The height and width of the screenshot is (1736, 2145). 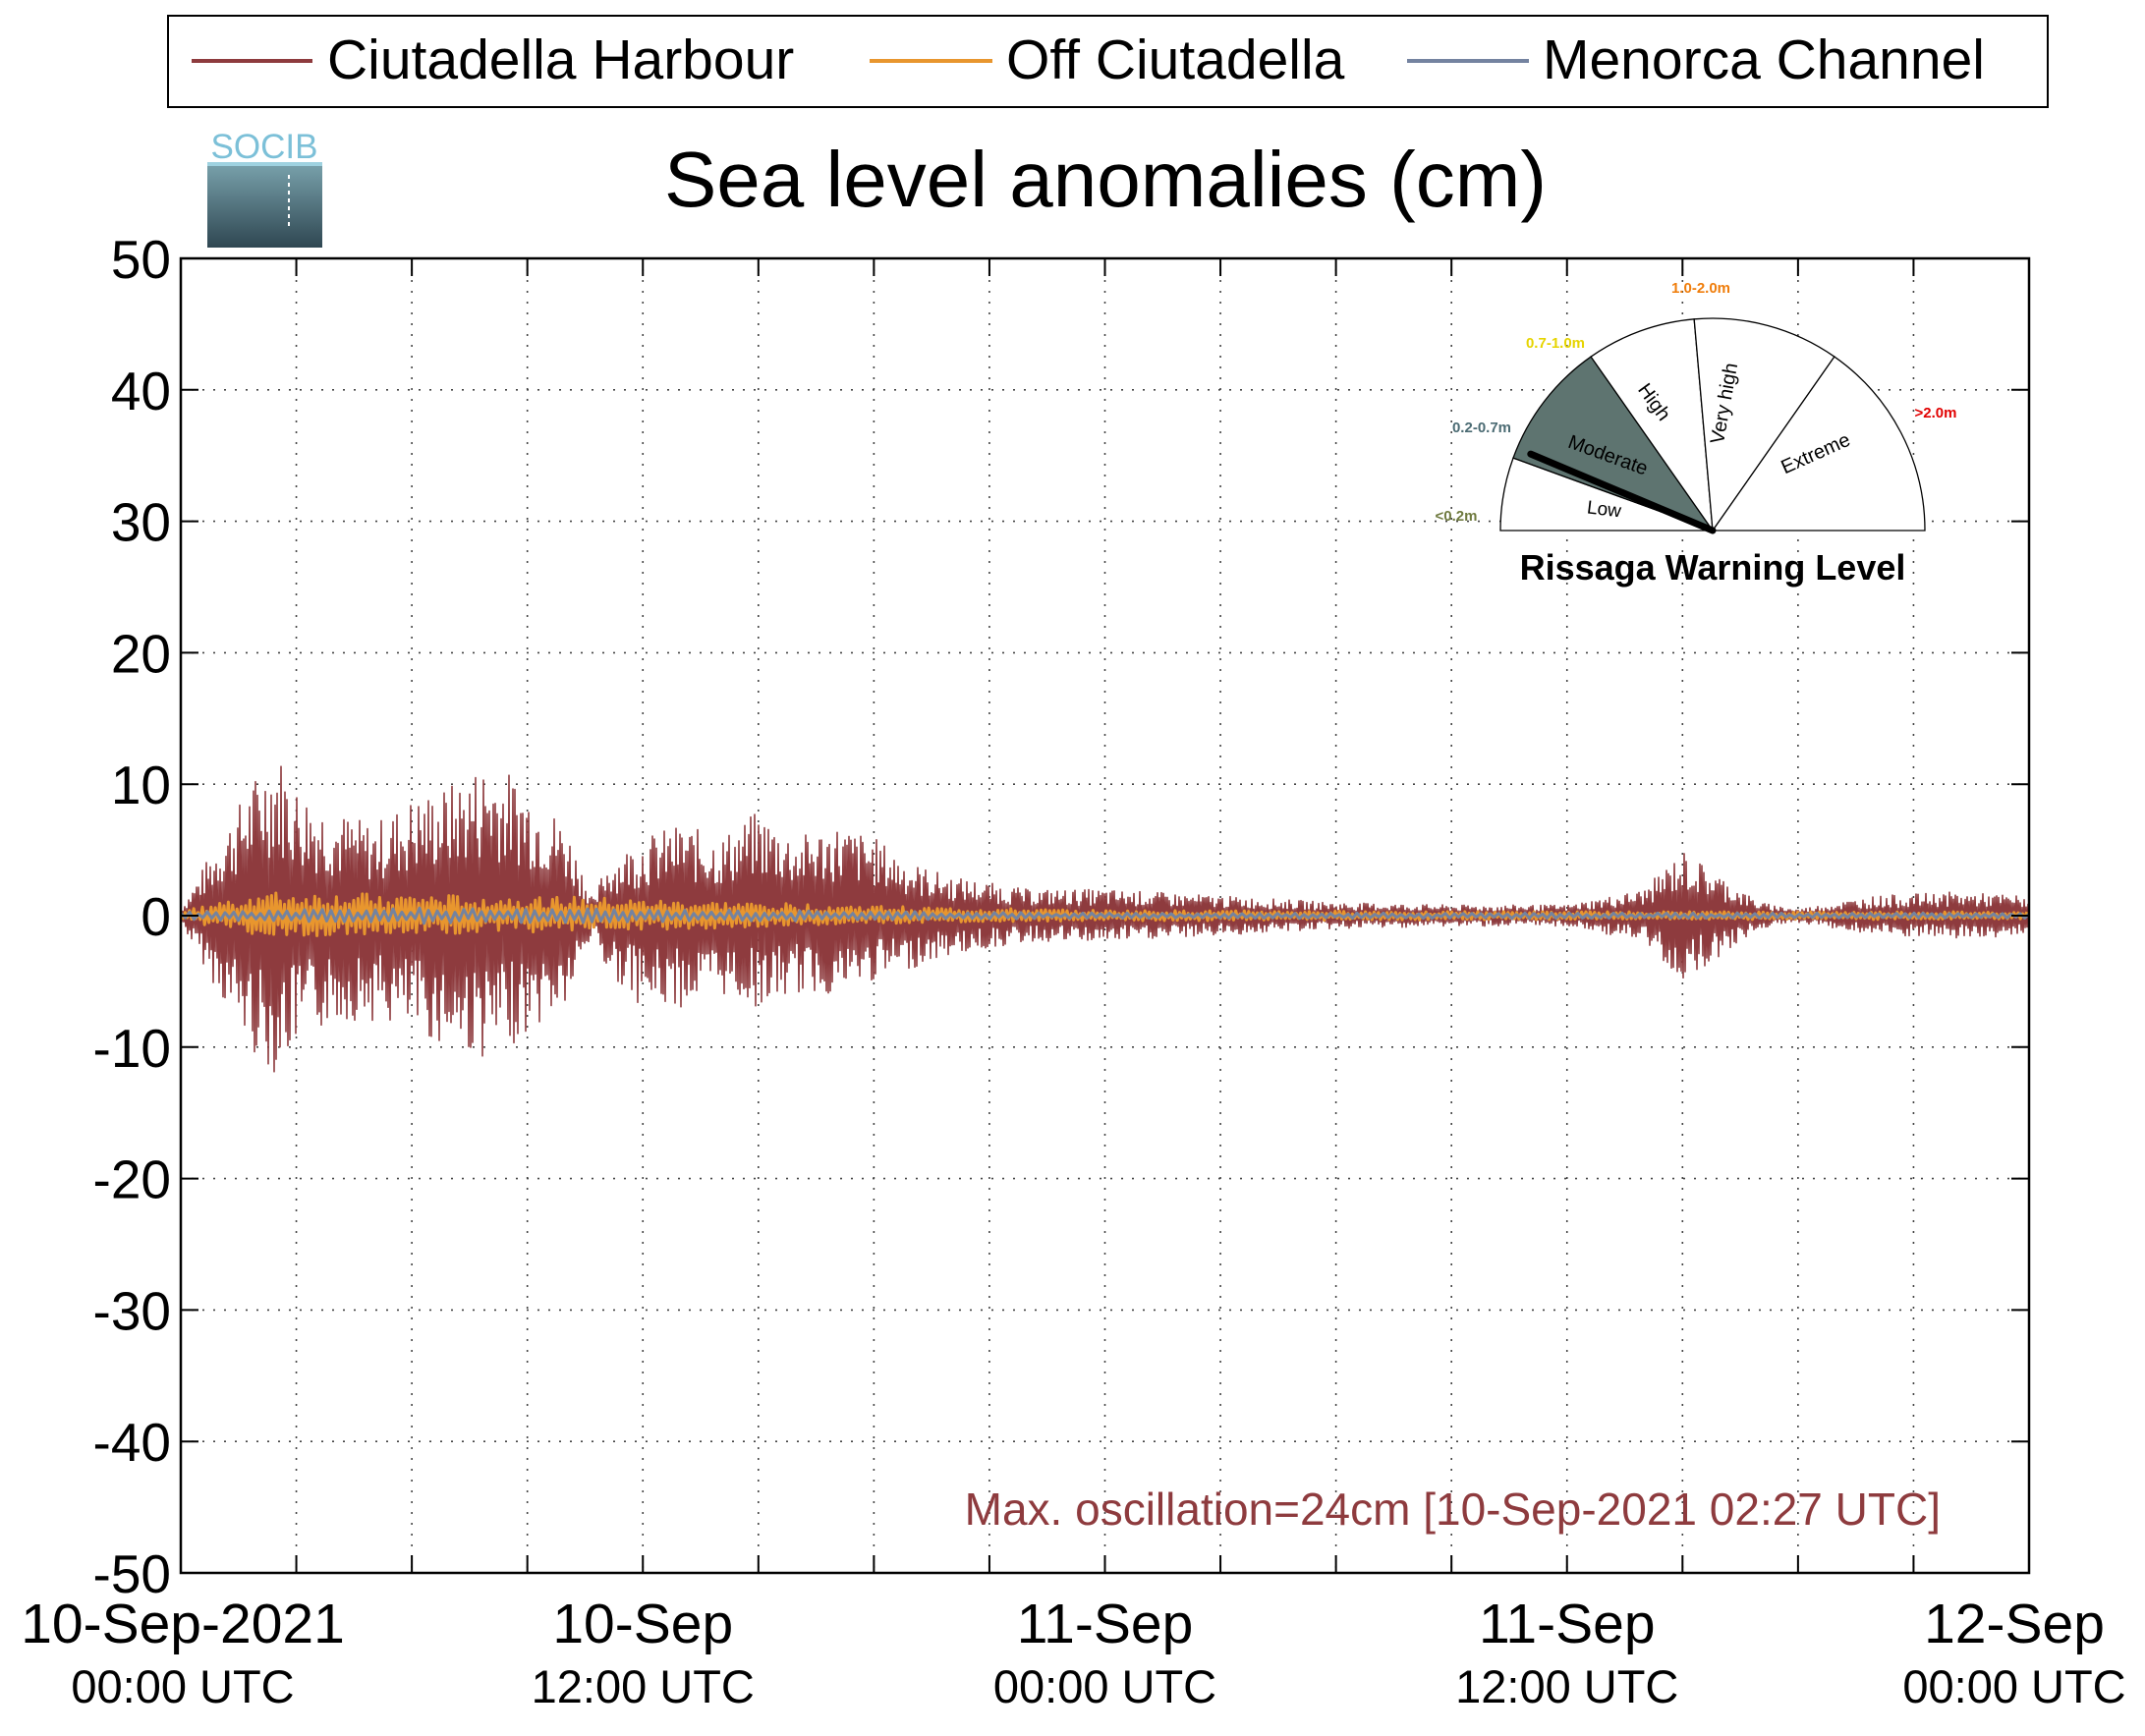 What do you see at coordinates (132, 916) in the screenshot?
I see `y-axis-tick-labels: 50 40 30 20 10 0 -10 -20 -30 -40 -50` at bounding box center [132, 916].